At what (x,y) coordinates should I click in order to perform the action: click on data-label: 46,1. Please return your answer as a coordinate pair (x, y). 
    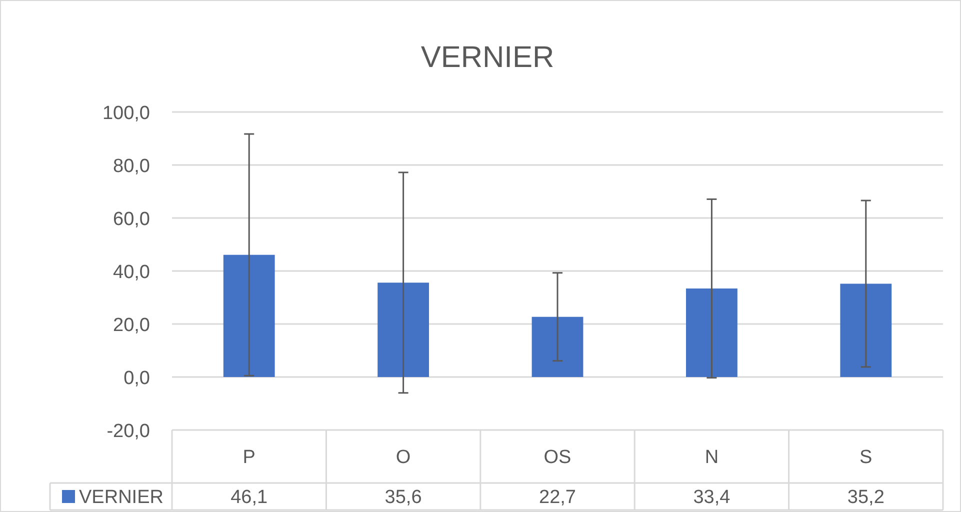
    Looking at the image, I should click on (249, 497).